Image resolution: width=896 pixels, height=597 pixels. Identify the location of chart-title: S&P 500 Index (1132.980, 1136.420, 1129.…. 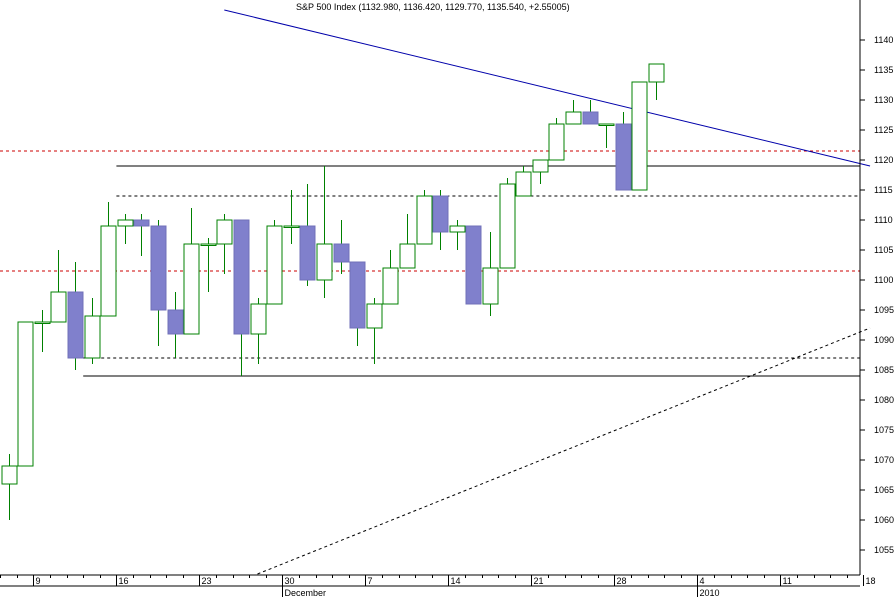
(433, 7).